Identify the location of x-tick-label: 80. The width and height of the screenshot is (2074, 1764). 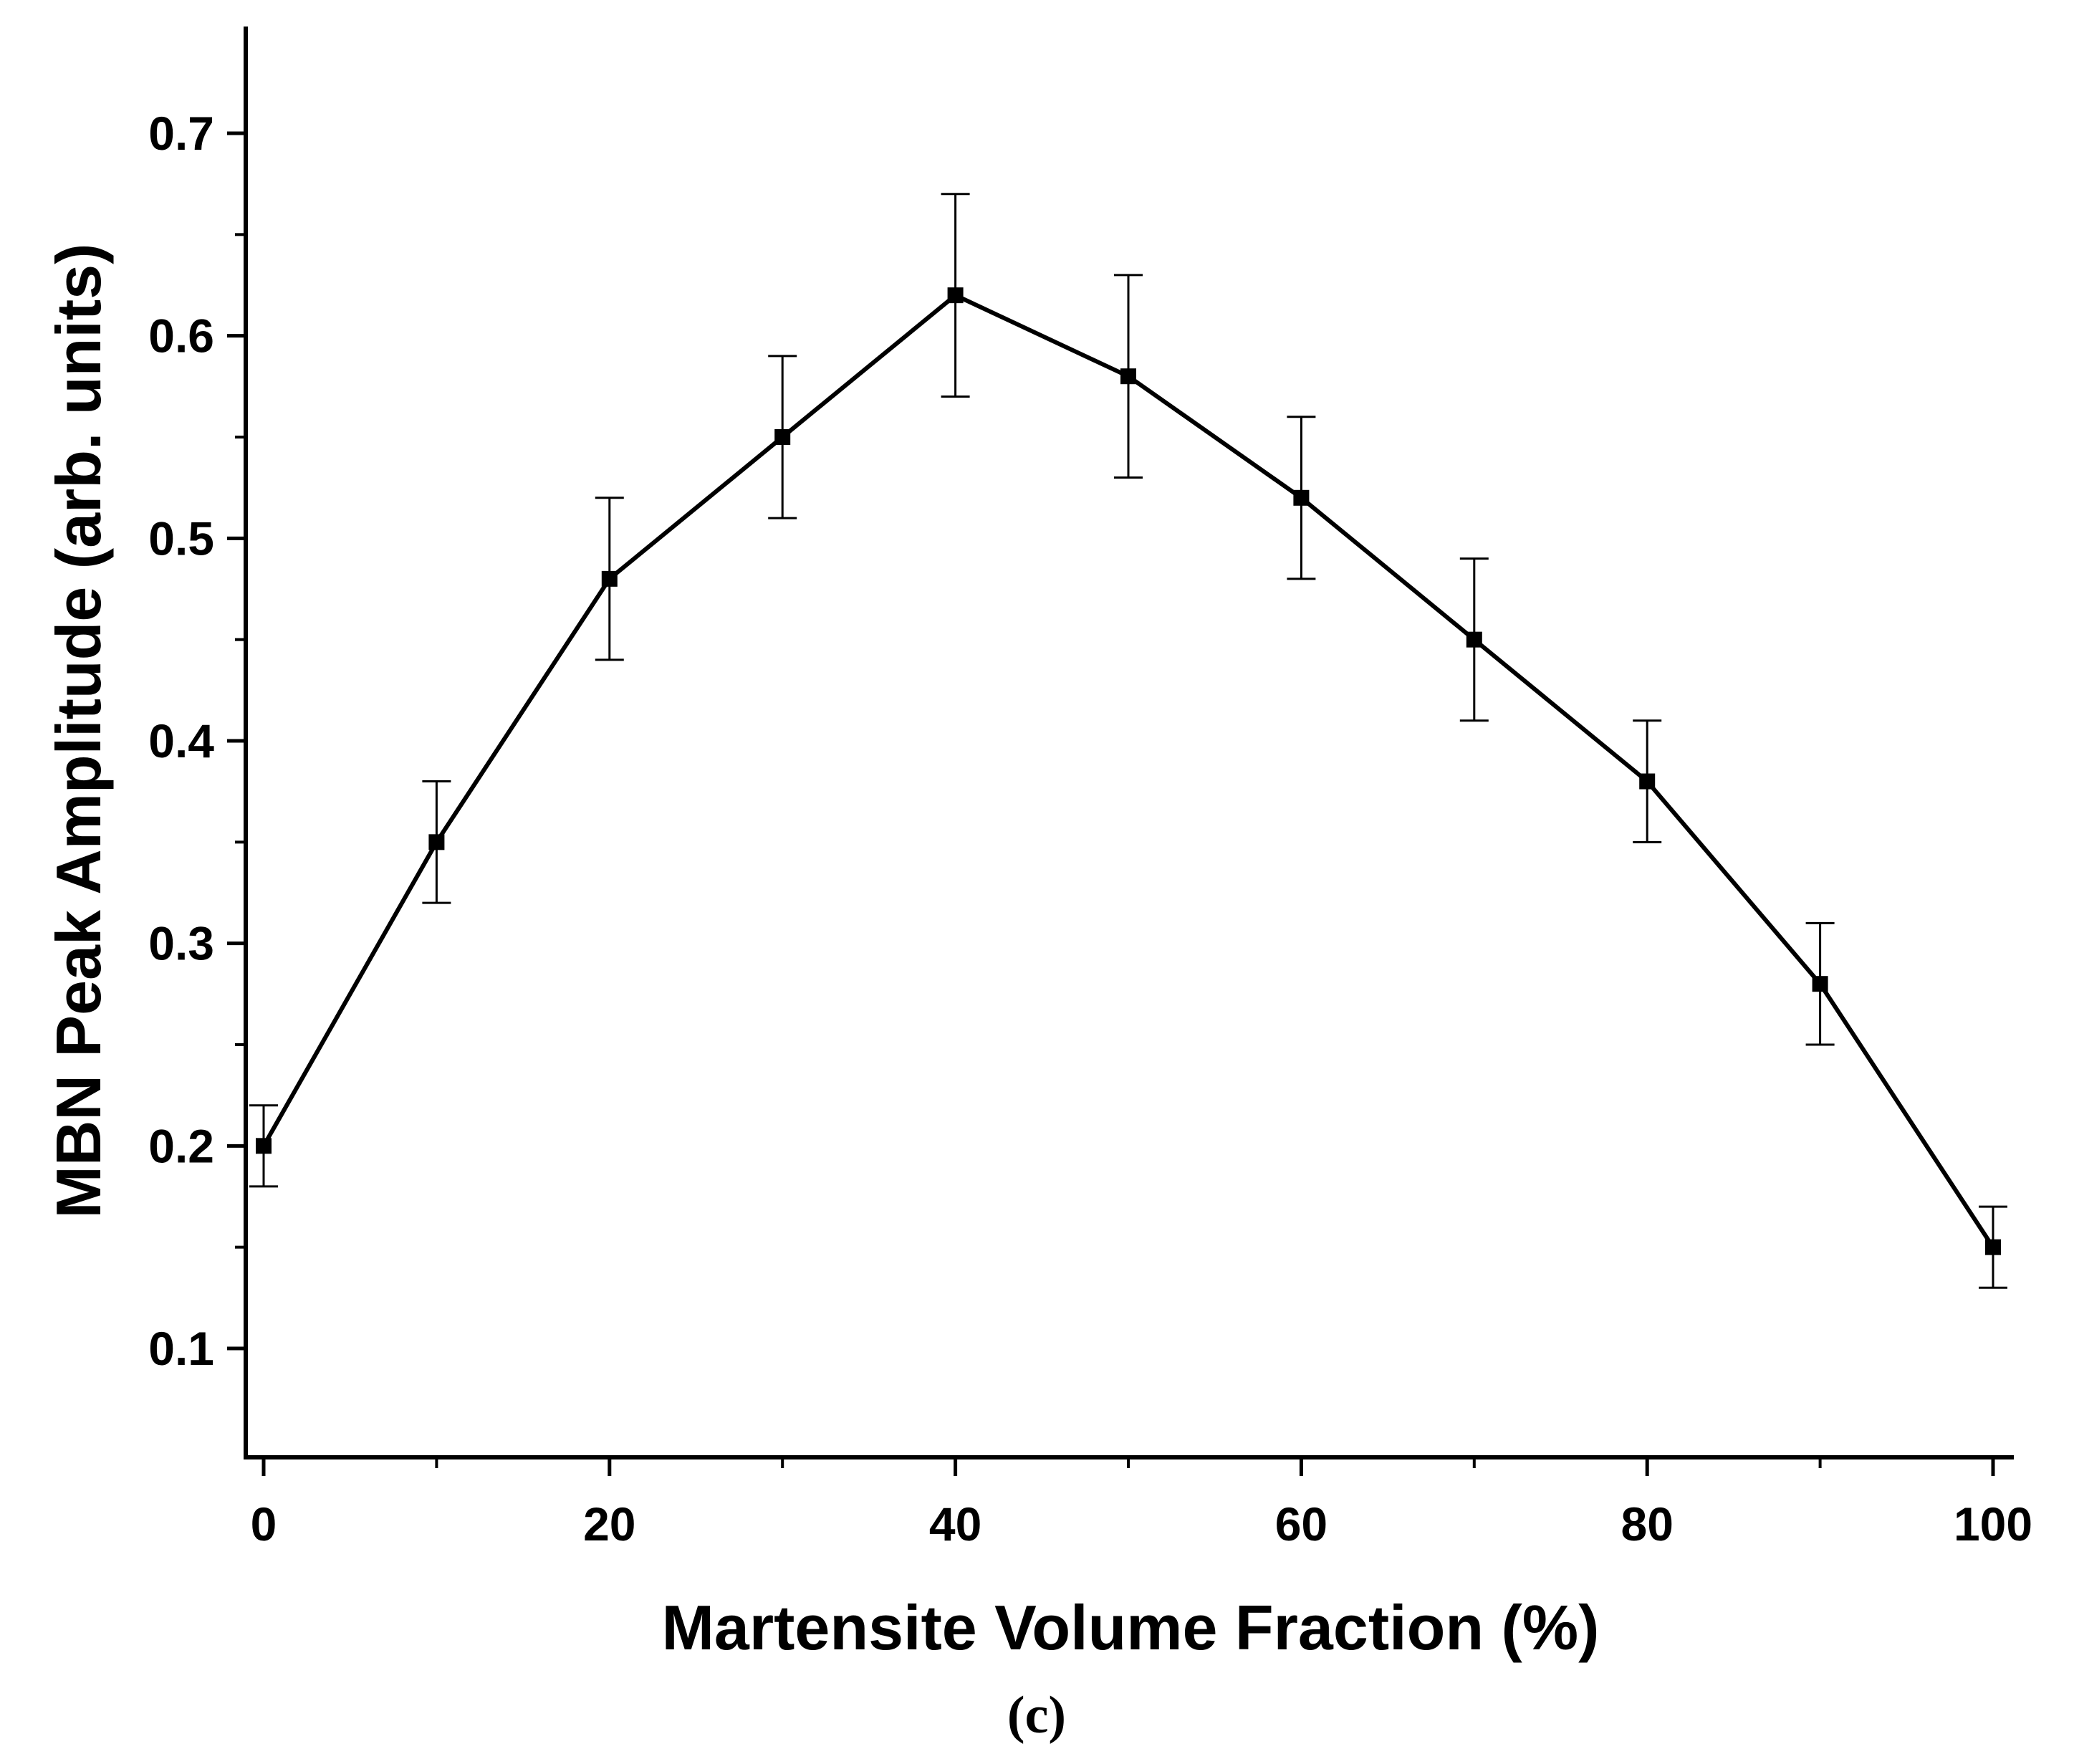
(1647, 1523).